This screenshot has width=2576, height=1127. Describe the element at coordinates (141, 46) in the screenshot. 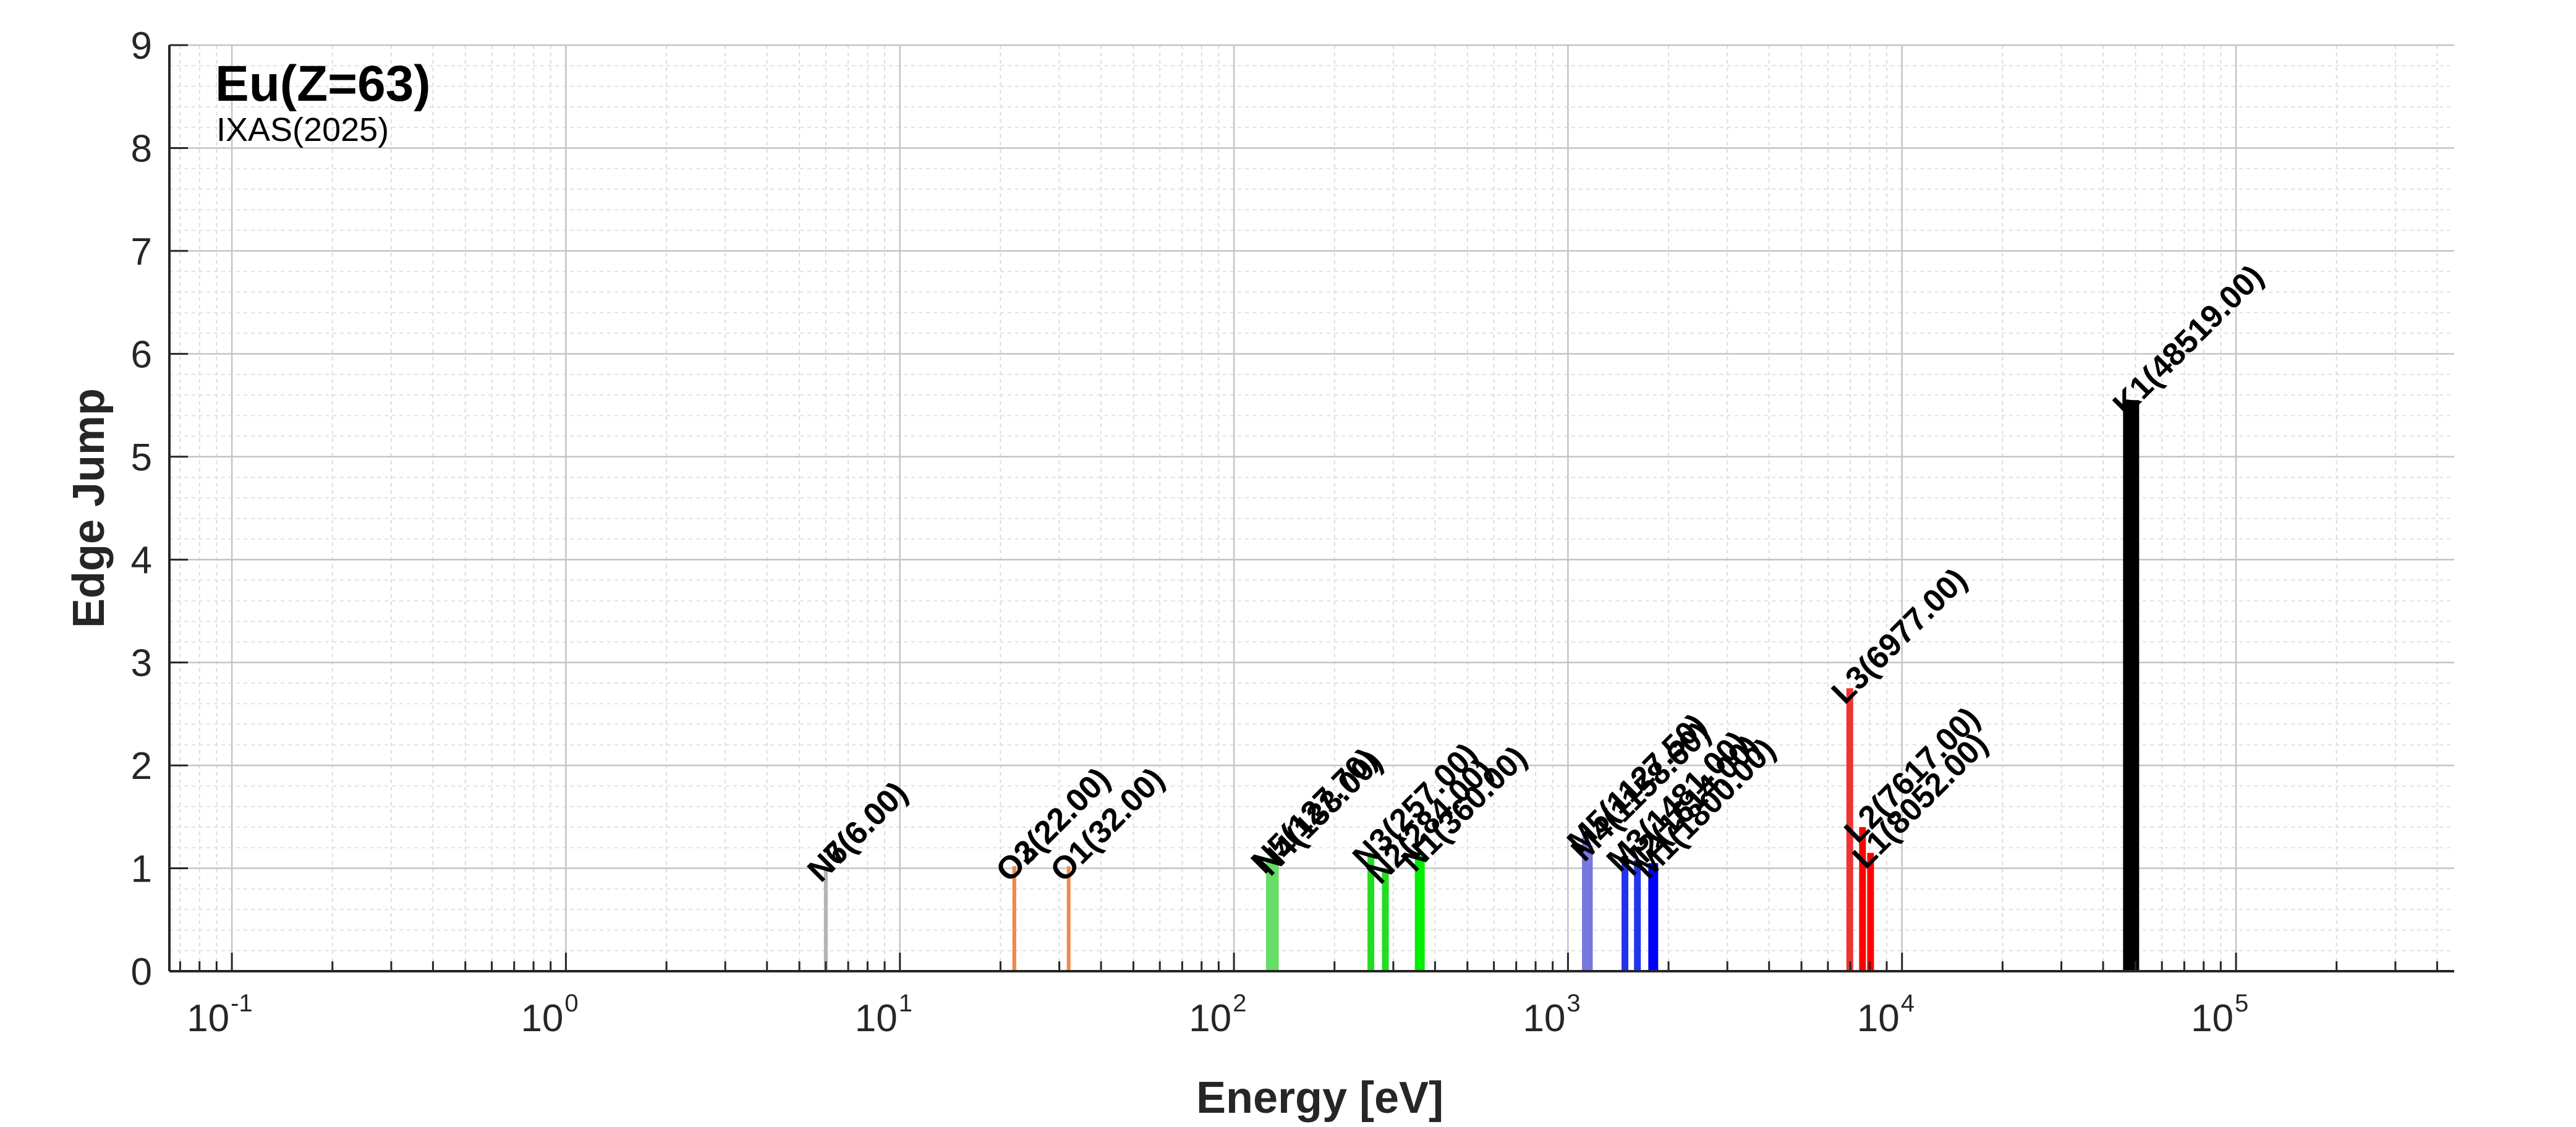

I see `y-tick-label: 9` at that location.